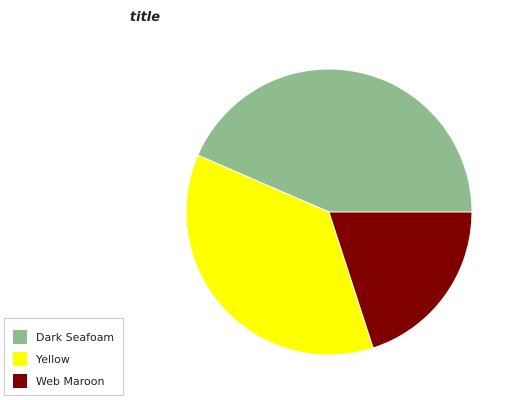 This screenshot has height=400, width=524. What do you see at coordinates (75, 337) in the screenshot?
I see `legend-label-dark-seafoam: Dark Seafoam` at bounding box center [75, 337].